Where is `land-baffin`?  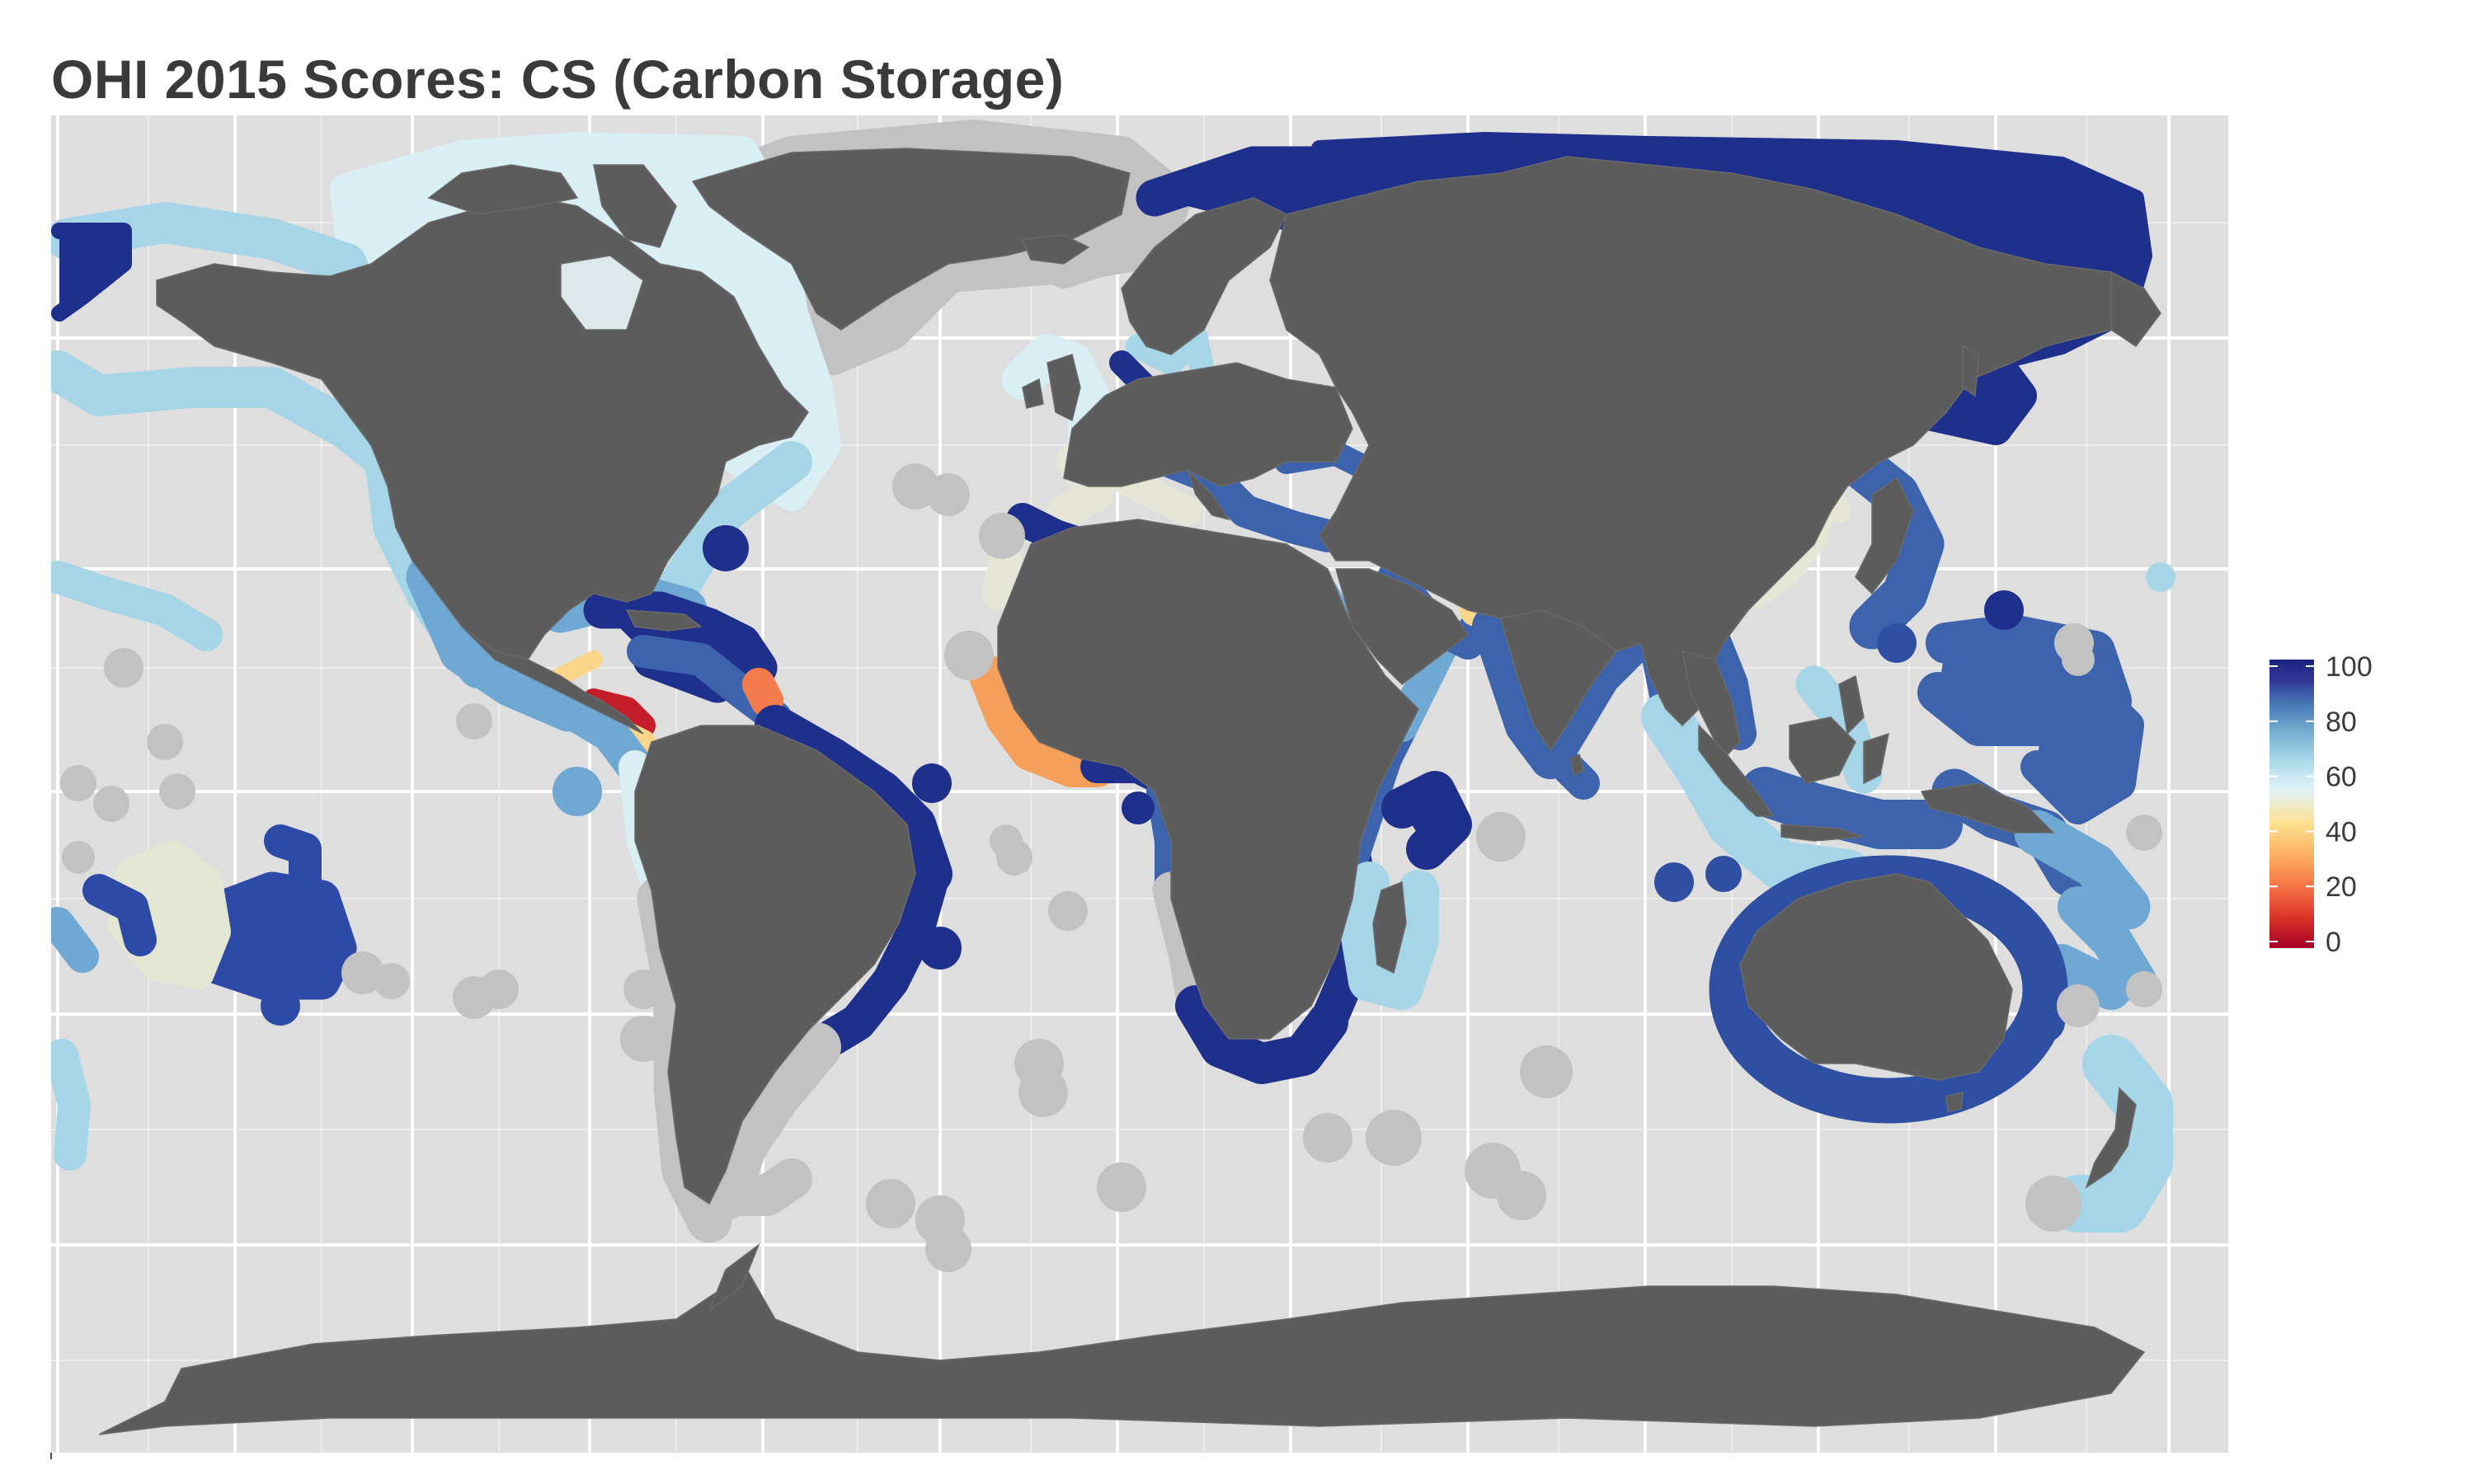
land-baffin is located at coordinates (635, 206).